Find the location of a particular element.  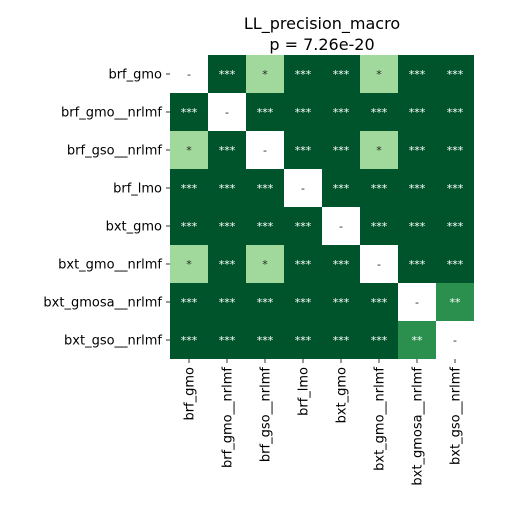

row-tick-label: bxt_gmosa__nrlmf is located at coordinates (102, 303).